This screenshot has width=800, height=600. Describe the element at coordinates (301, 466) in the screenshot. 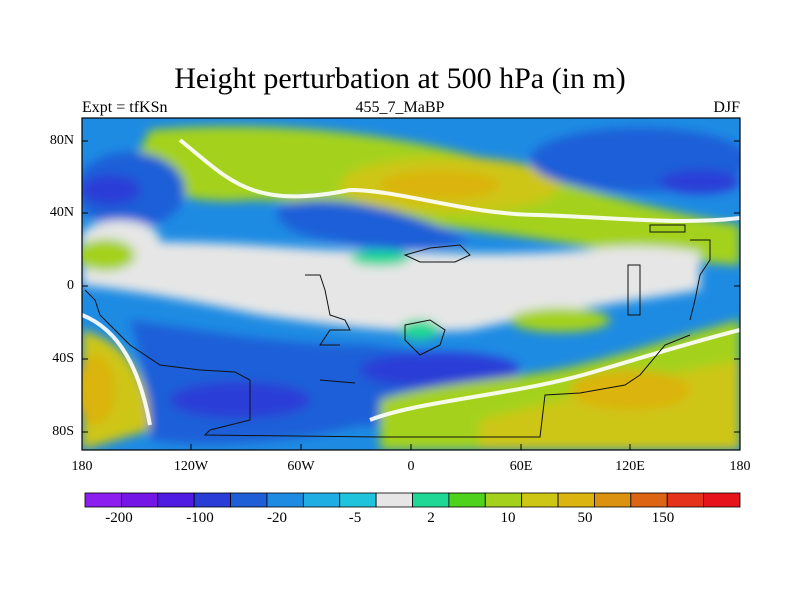

I see `lon-label-60w: 60W` at that location.